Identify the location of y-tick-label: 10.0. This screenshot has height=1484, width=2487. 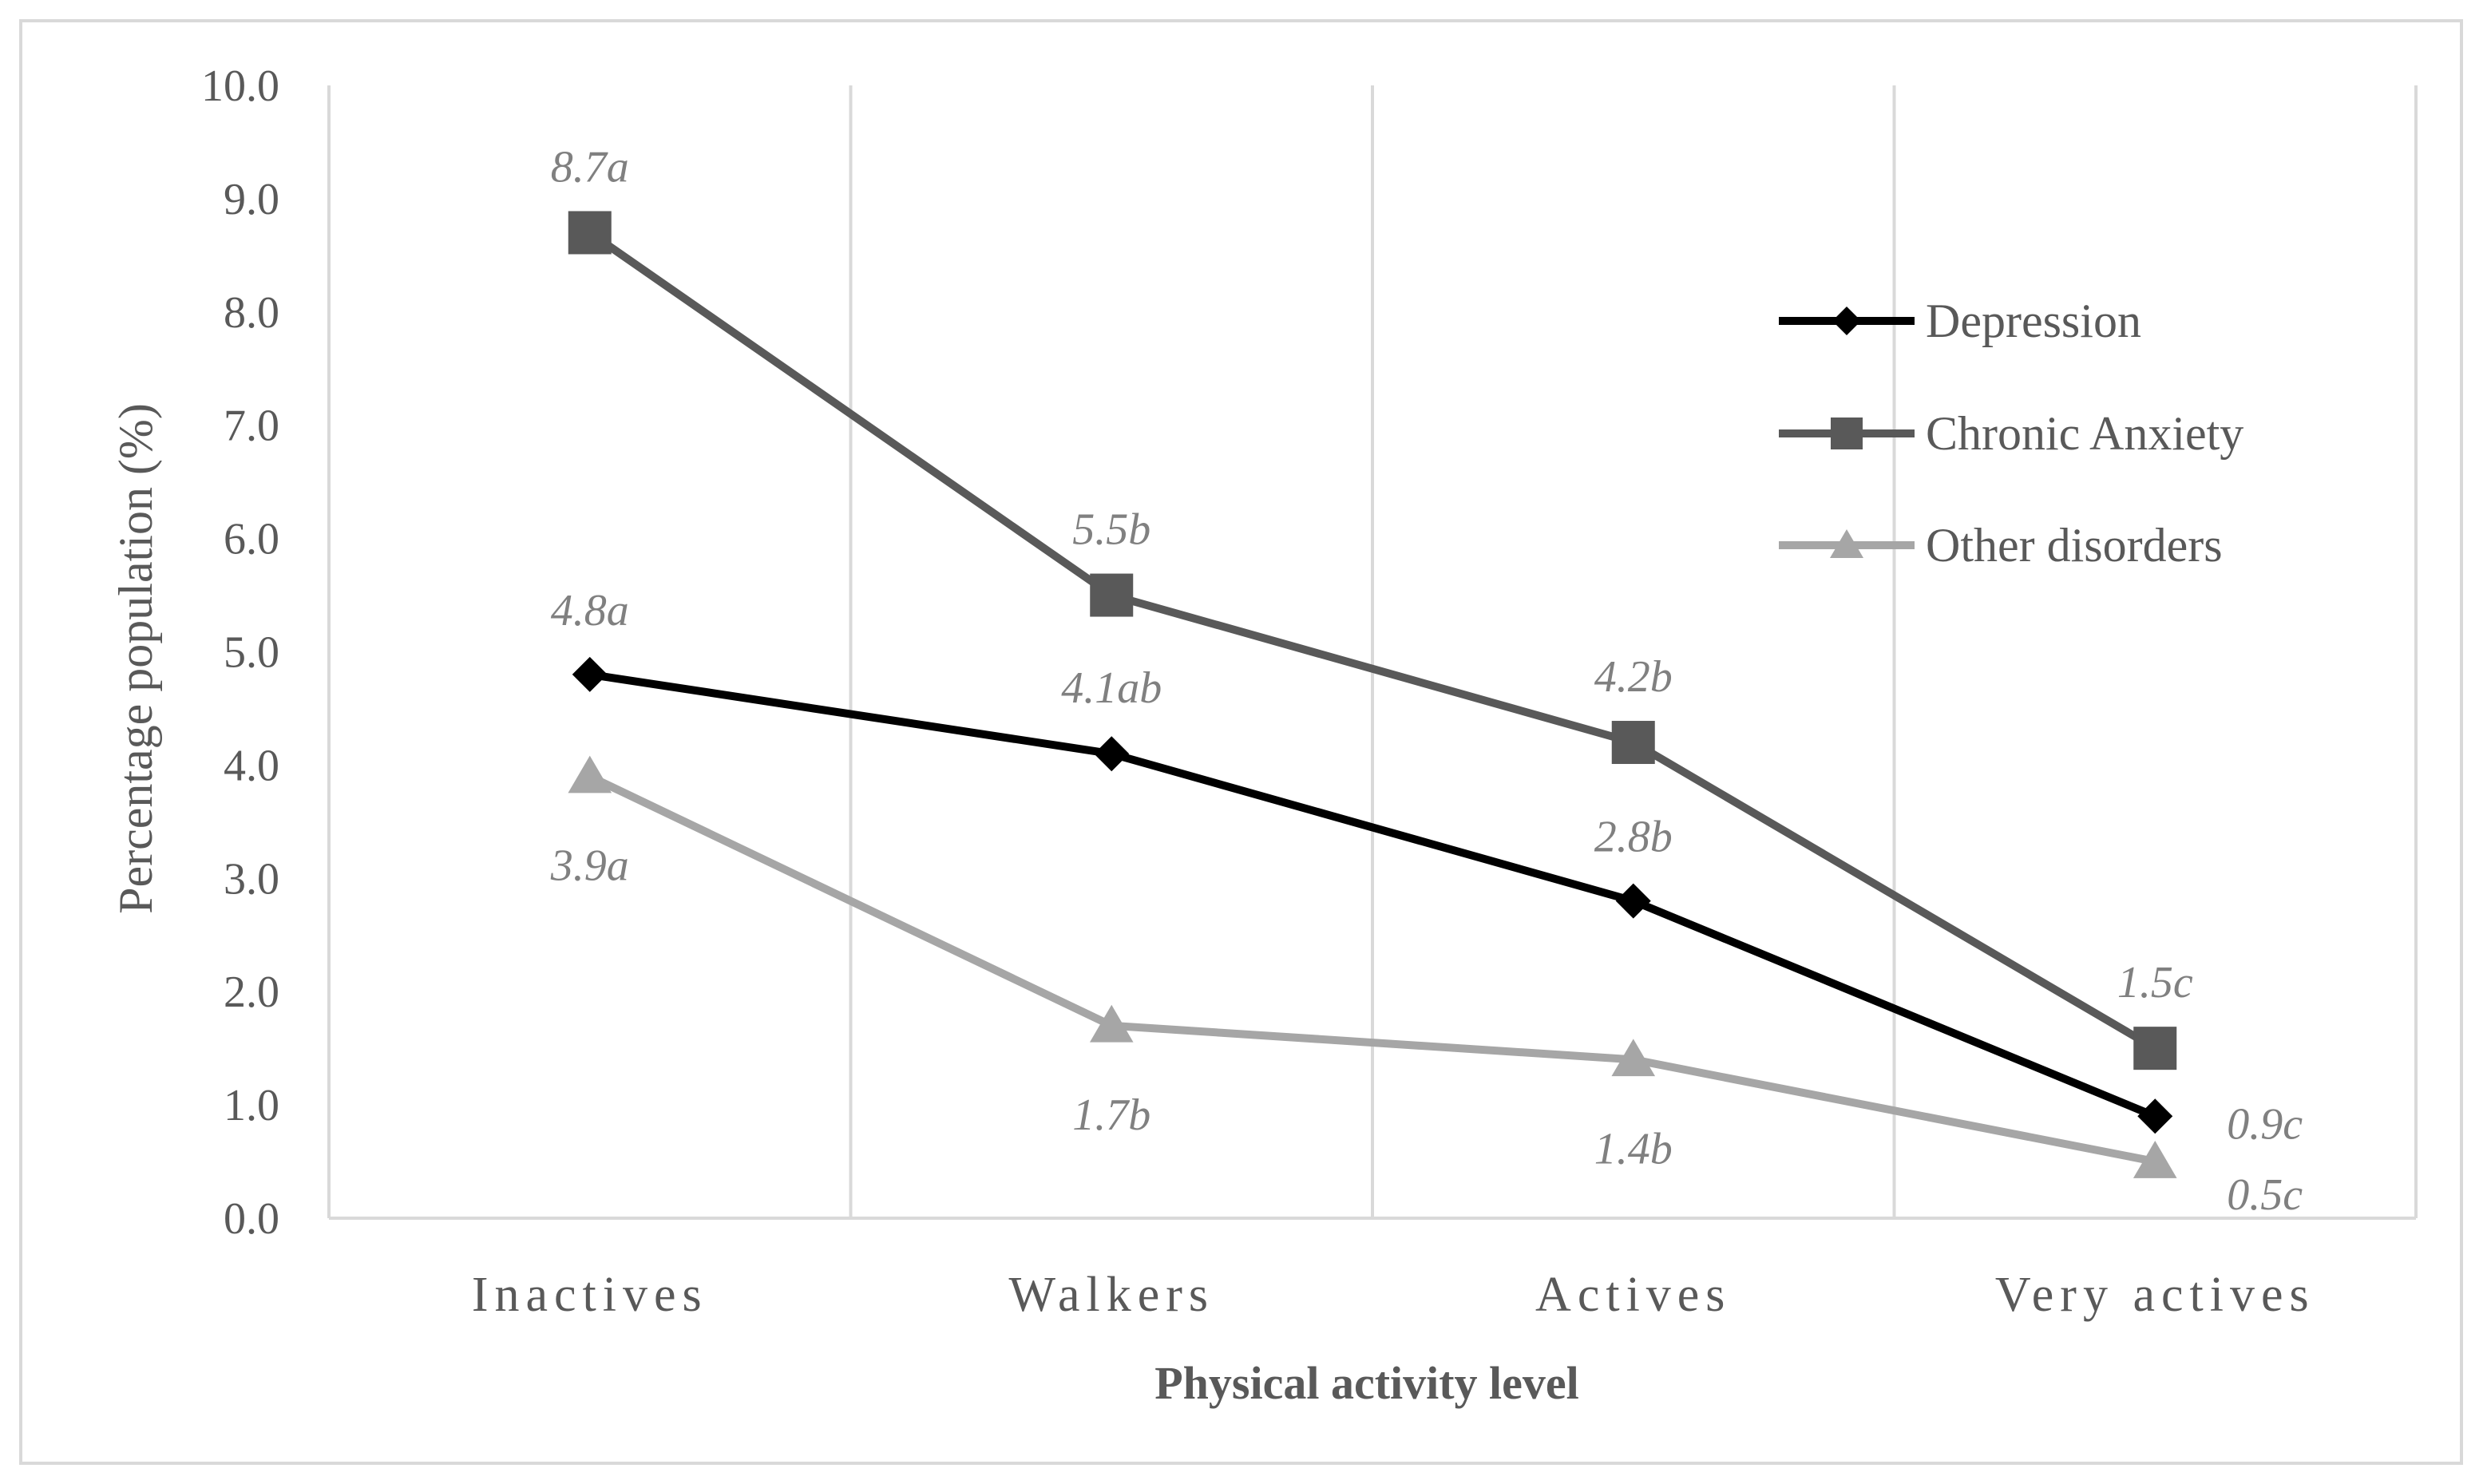
(240, 86).